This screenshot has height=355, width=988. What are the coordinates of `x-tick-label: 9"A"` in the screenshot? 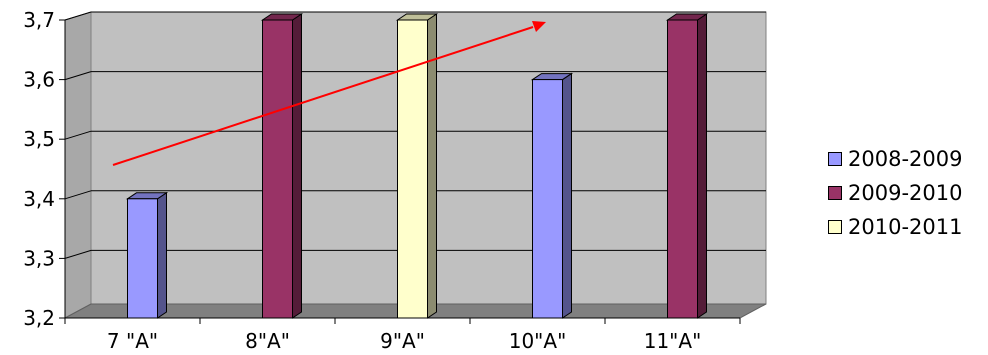 It's located at (402, 341).